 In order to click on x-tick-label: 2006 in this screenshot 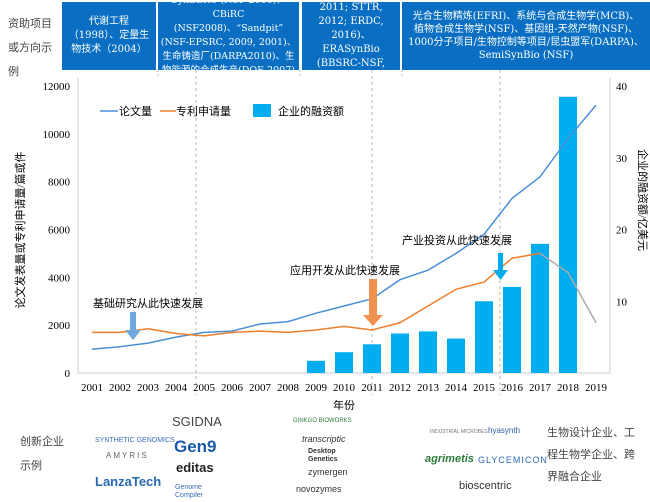, I will do `click(232, 388)`.